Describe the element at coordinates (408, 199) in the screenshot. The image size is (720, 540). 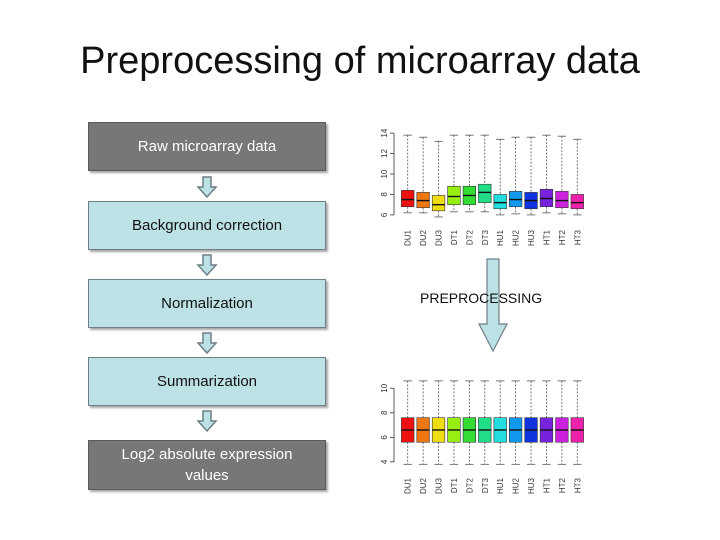
I see `box-DU1` at that location.